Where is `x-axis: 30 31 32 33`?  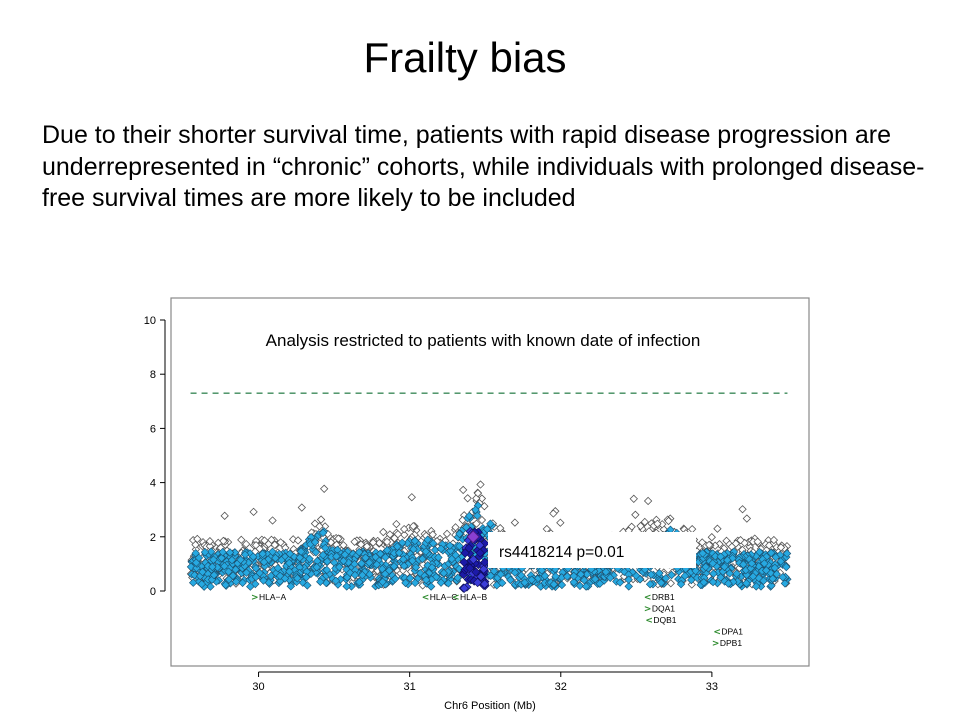 x-axis: 30 31 32 33 is located at coordinates (485, 682).